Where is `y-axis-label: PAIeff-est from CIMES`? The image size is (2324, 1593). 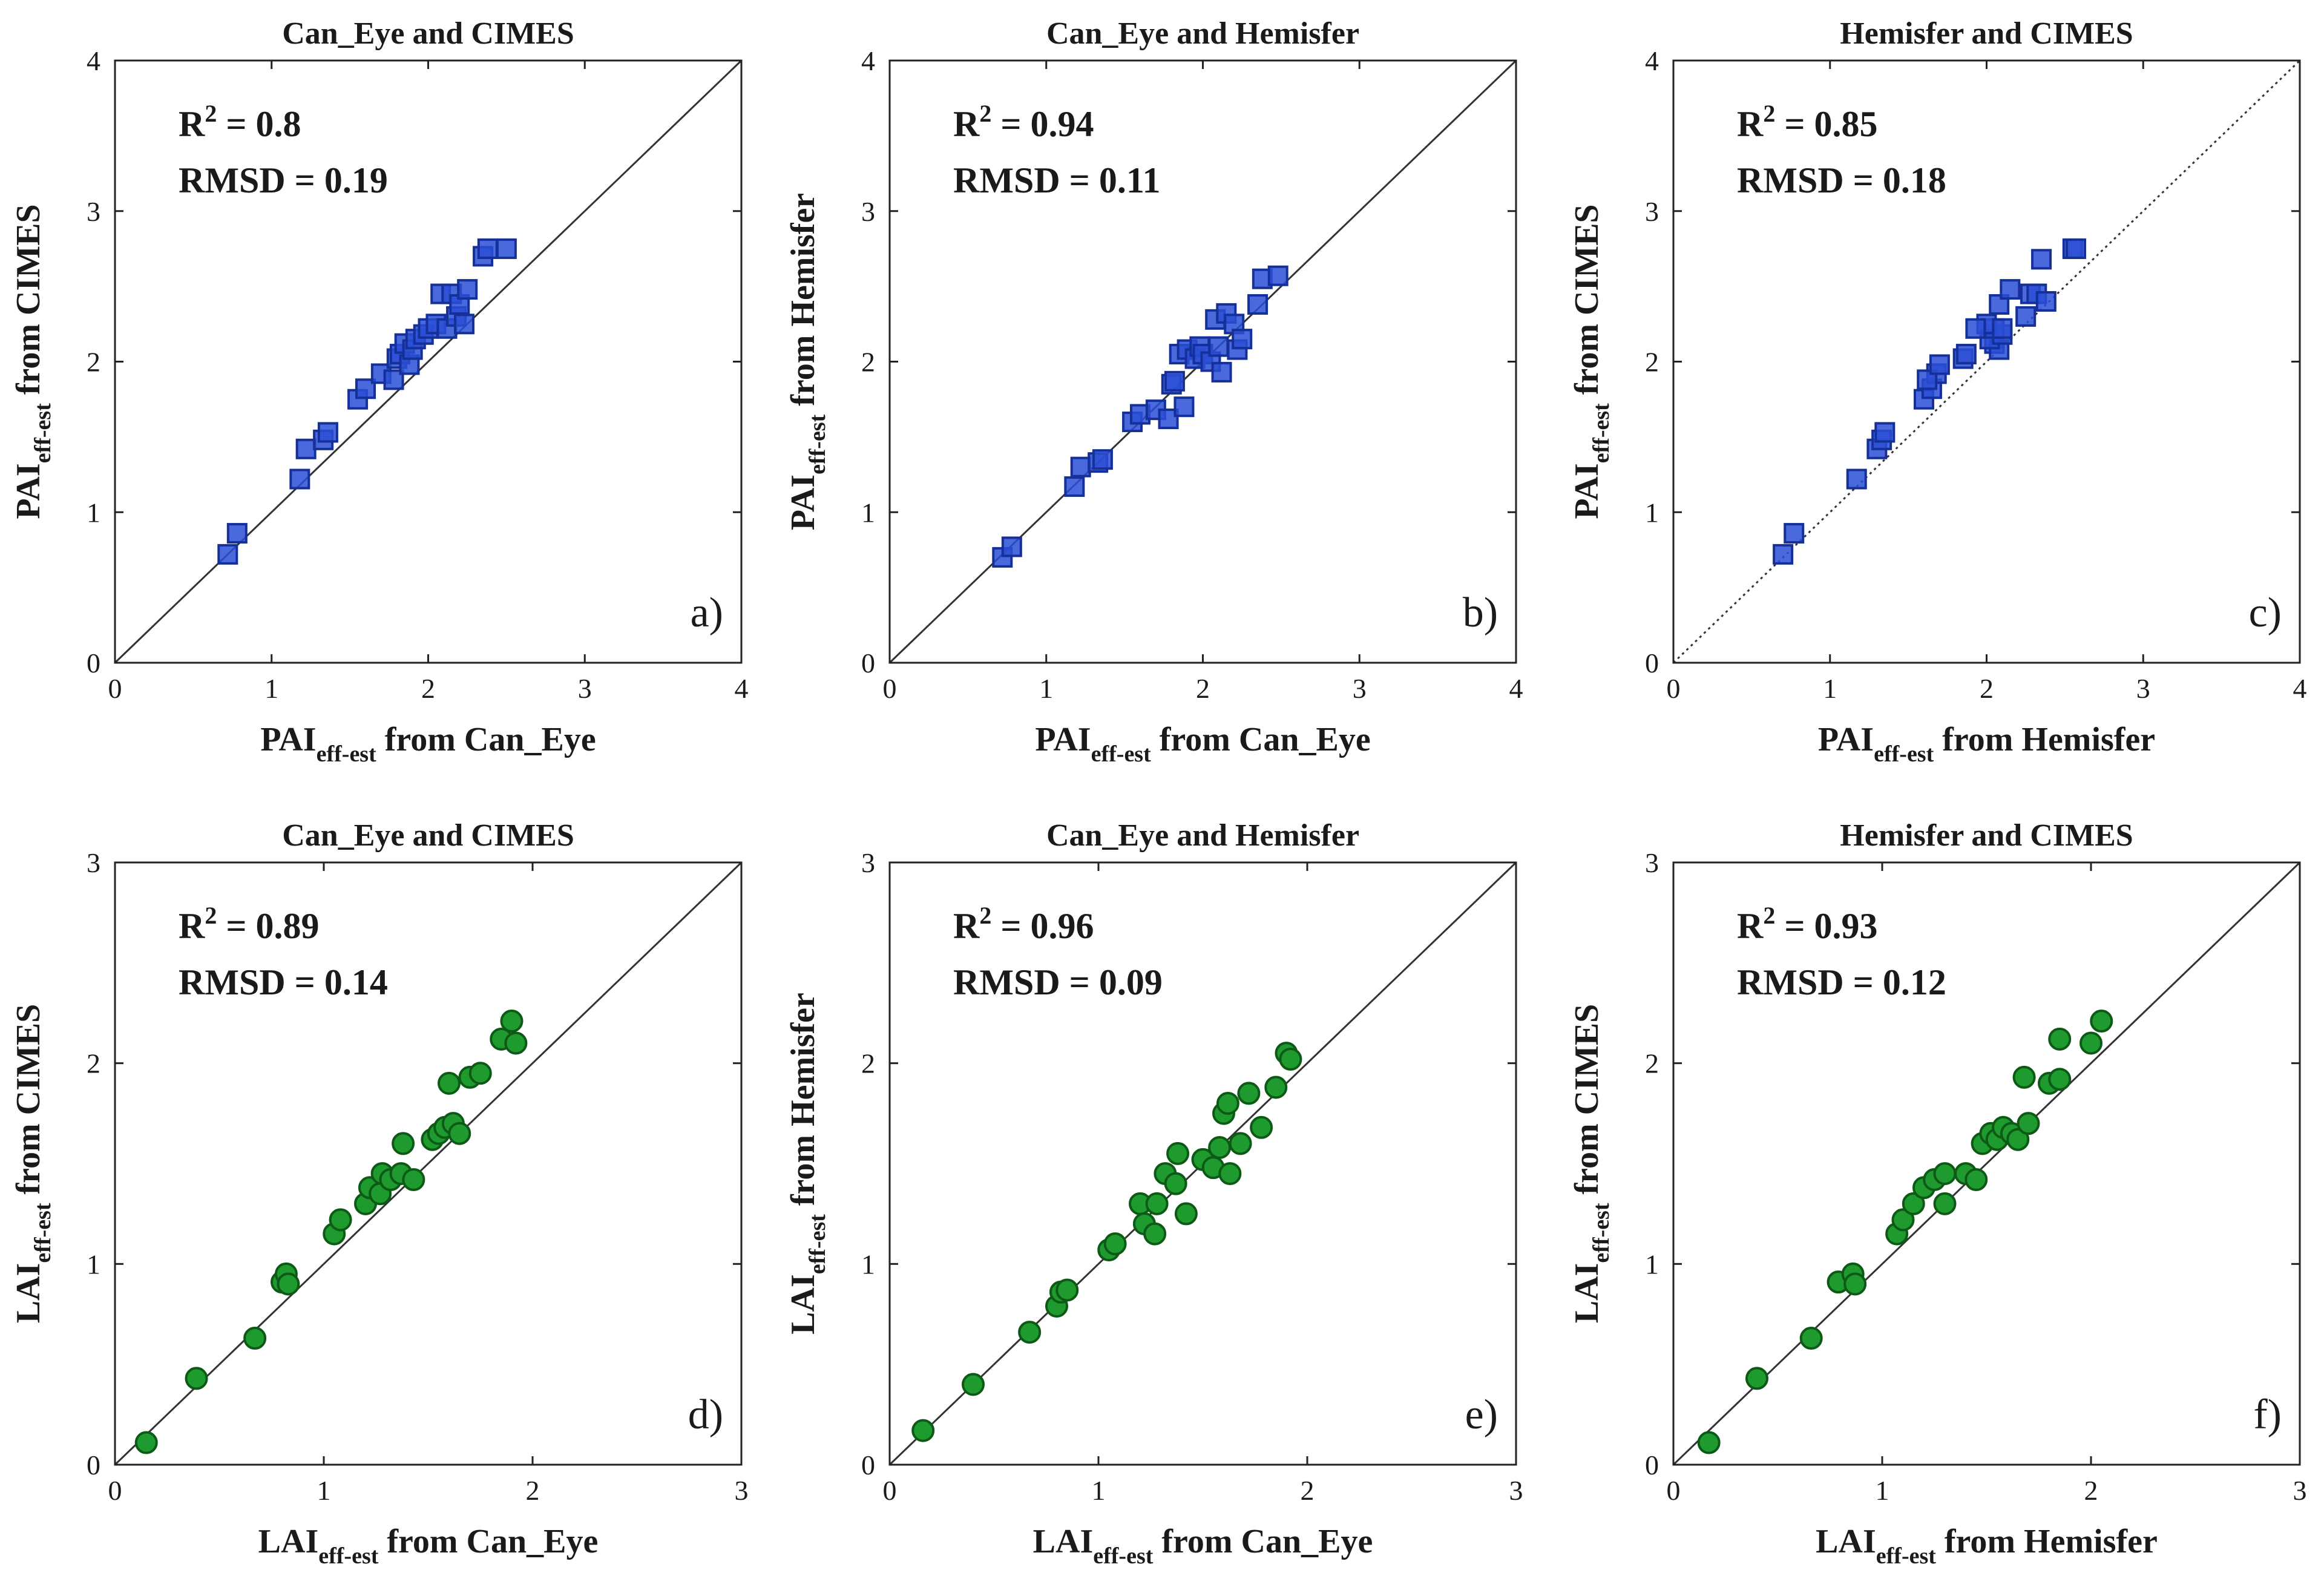 y-axis-label: PAIeff-est from CIMES is located at coordinates (1591, 361).